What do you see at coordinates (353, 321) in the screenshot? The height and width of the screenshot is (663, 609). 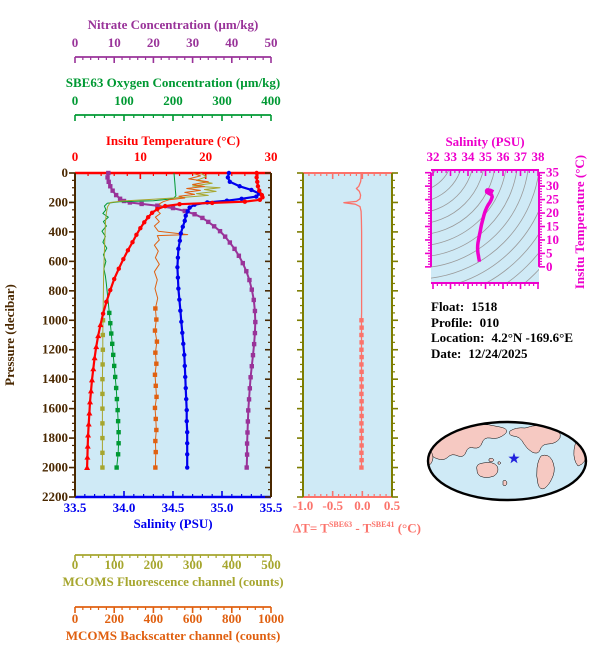 I see `delta-t-series` at bounding box center [353, 321].